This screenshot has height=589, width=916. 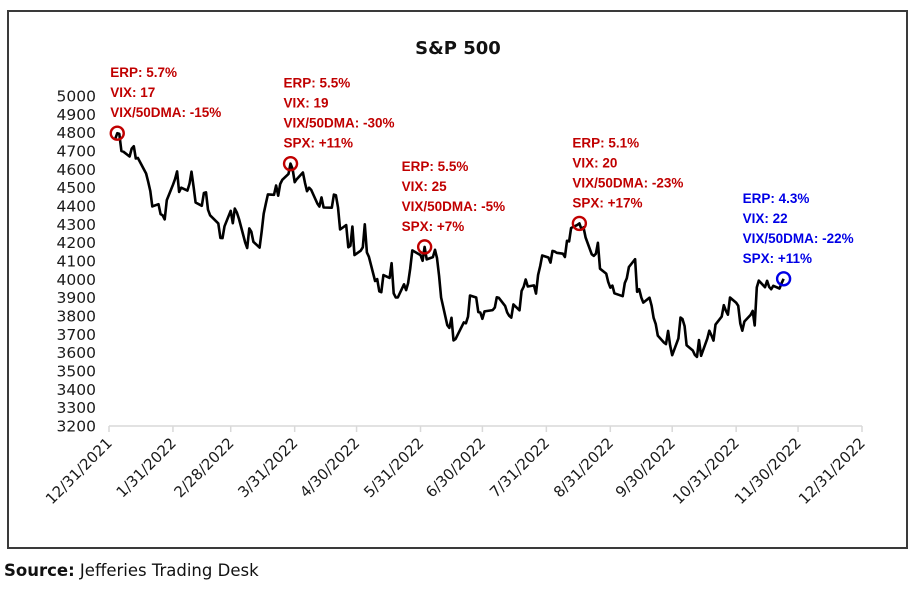 I want to click on x-tick-label: 1/31/2022, so click(x=146, y=467).